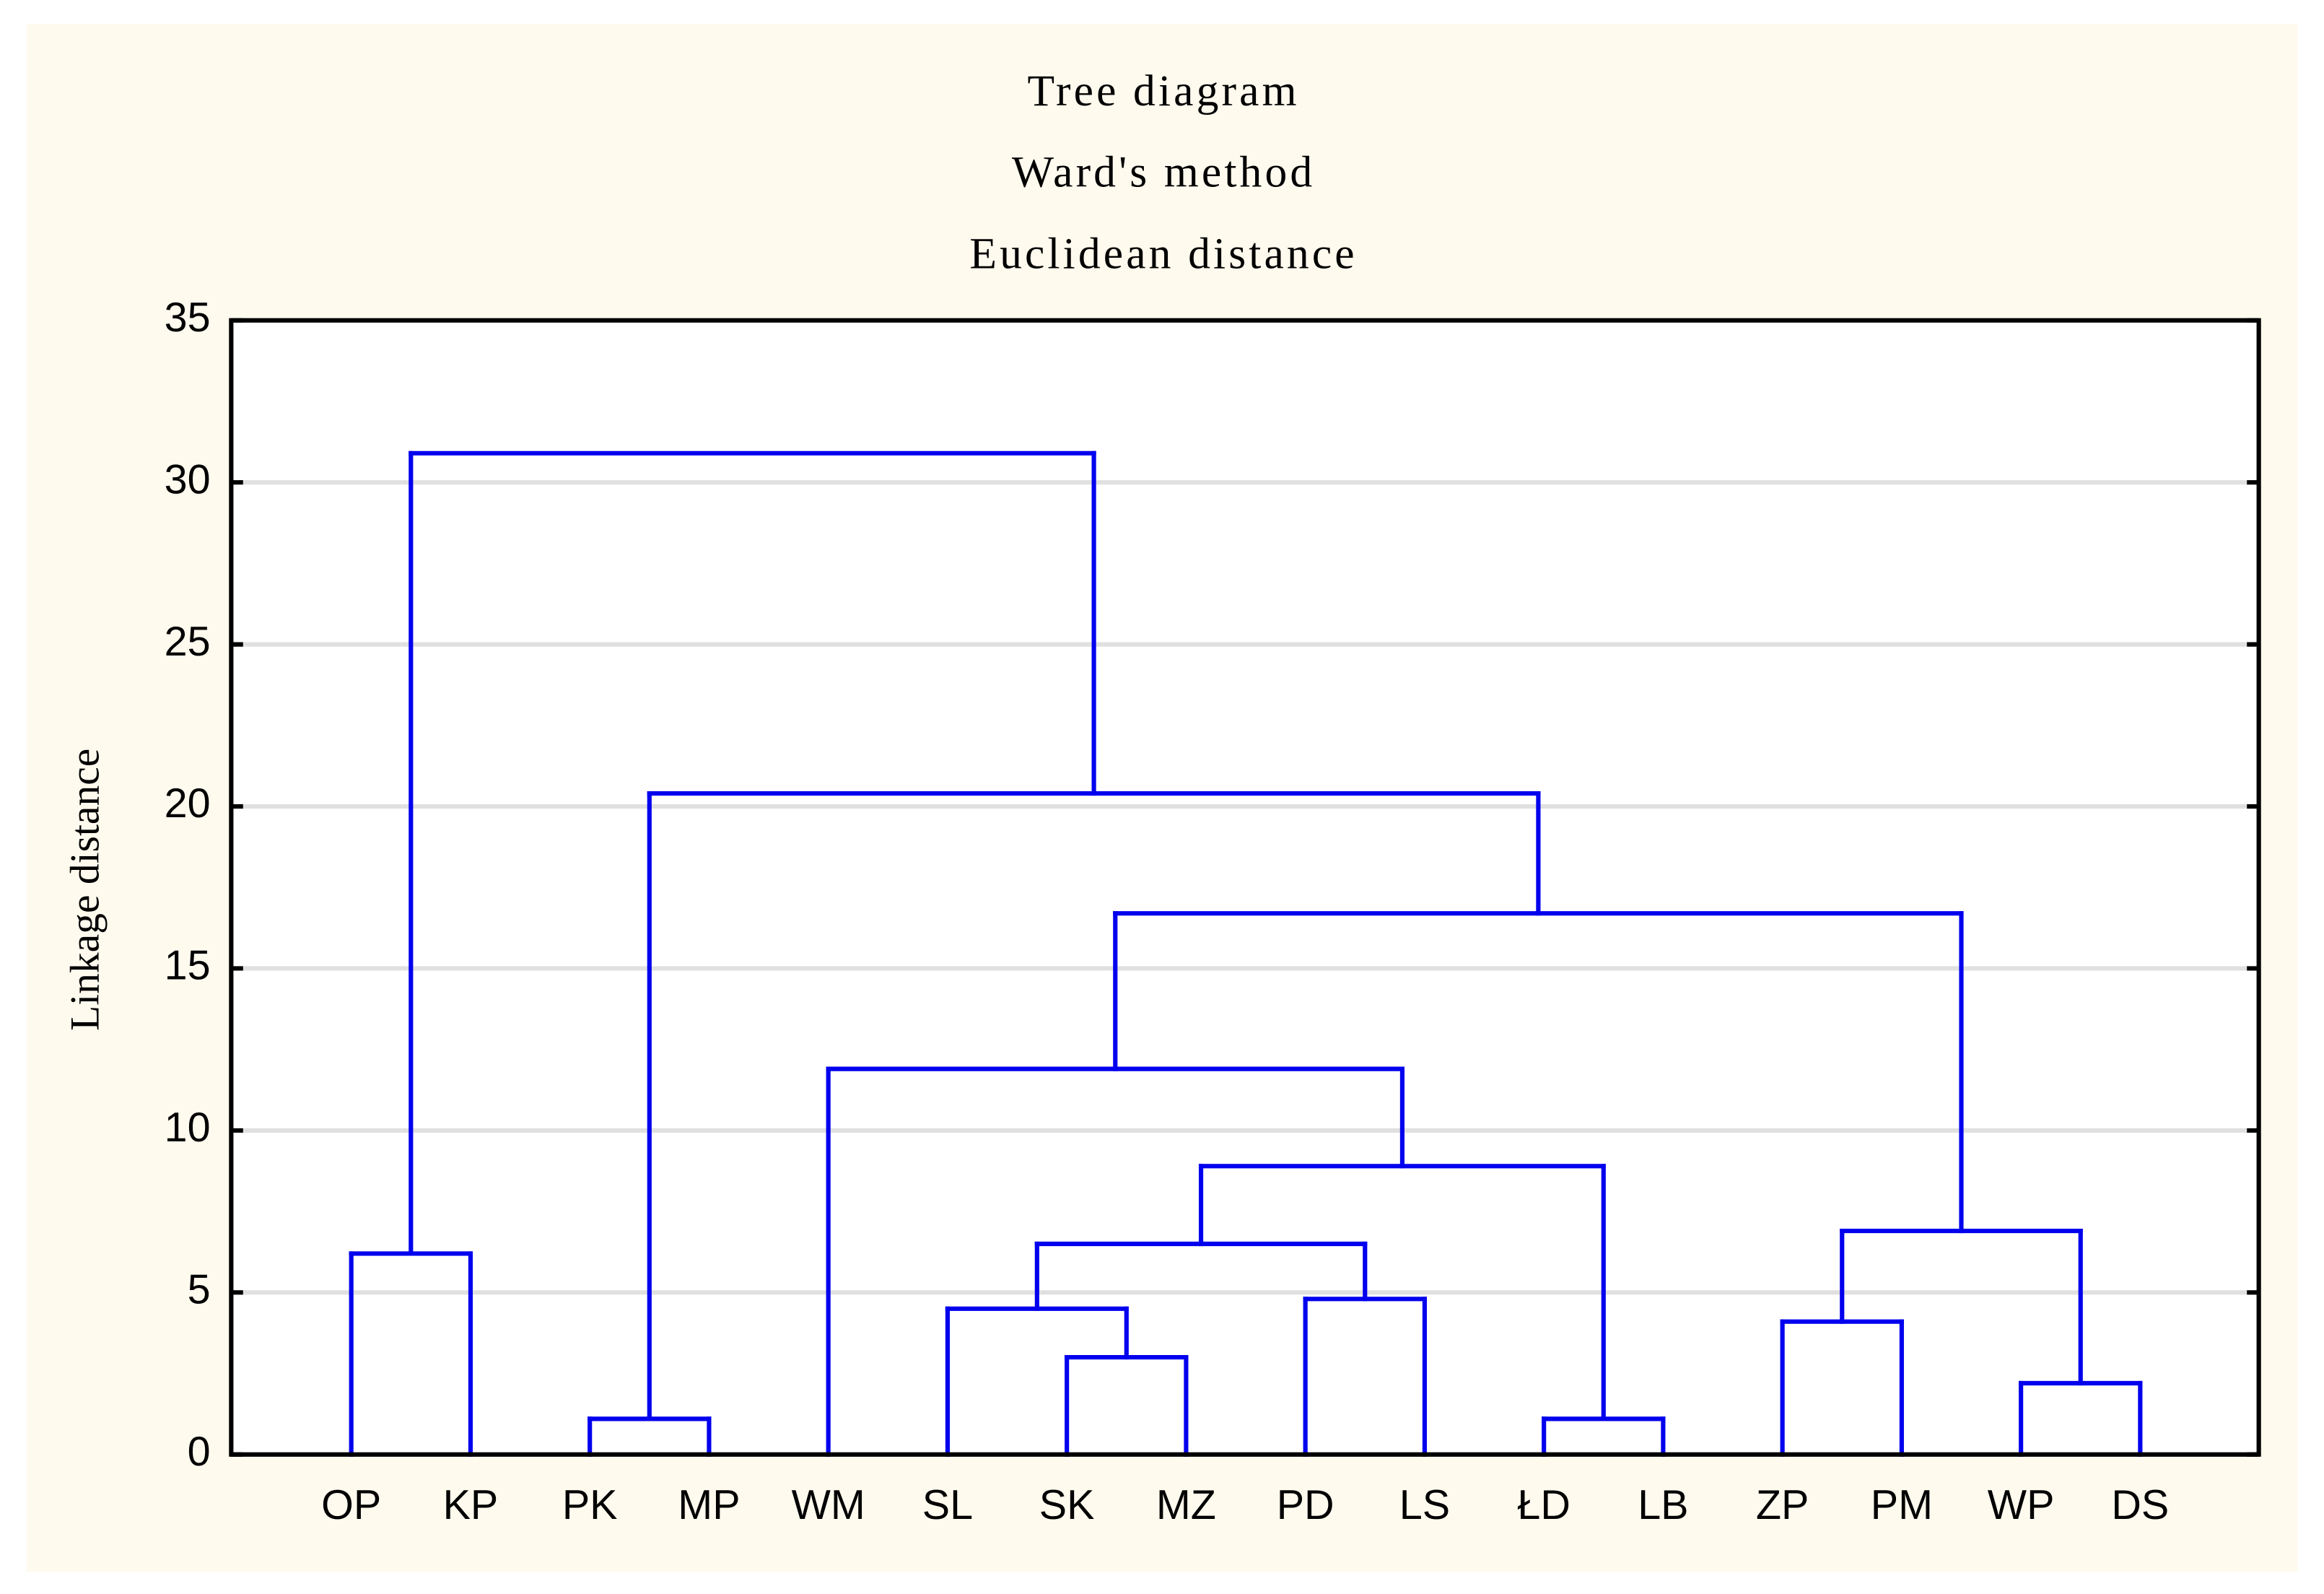 The width and height of the screenshot is (2324, 1594). What do you see at coordinates (709, 1505) in the screenshot?
I see `x-tick-label: MP` at bounding box center [709, 1505].